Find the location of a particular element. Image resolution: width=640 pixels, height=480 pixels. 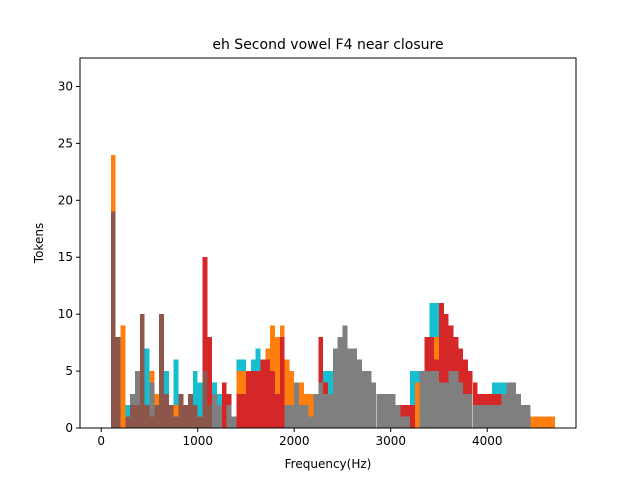

y-tick-label: 5 is located at coordinates (69, 371).